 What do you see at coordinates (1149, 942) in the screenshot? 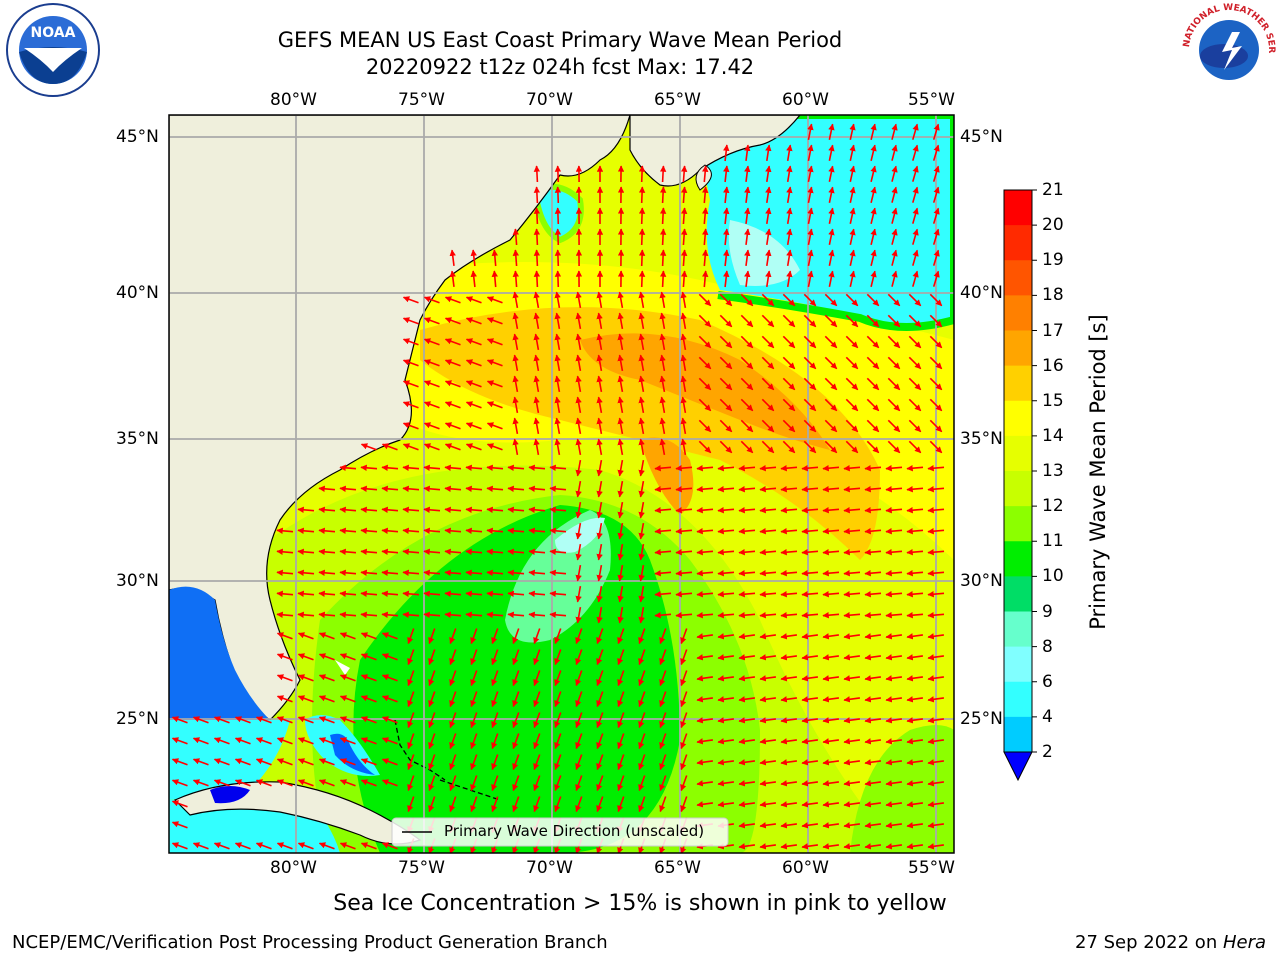
I see `footer-date-text: 27 Sep 2022 on` at bounding box center [1149, 942].